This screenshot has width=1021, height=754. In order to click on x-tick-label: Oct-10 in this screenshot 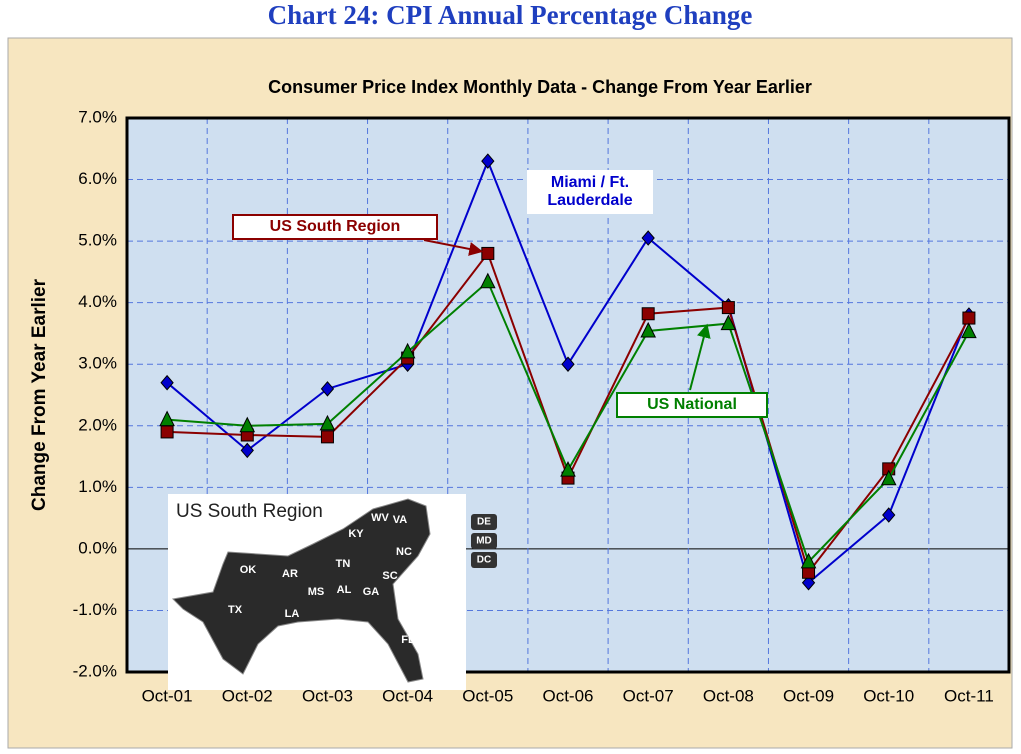, I will do `click(888, 695)`.